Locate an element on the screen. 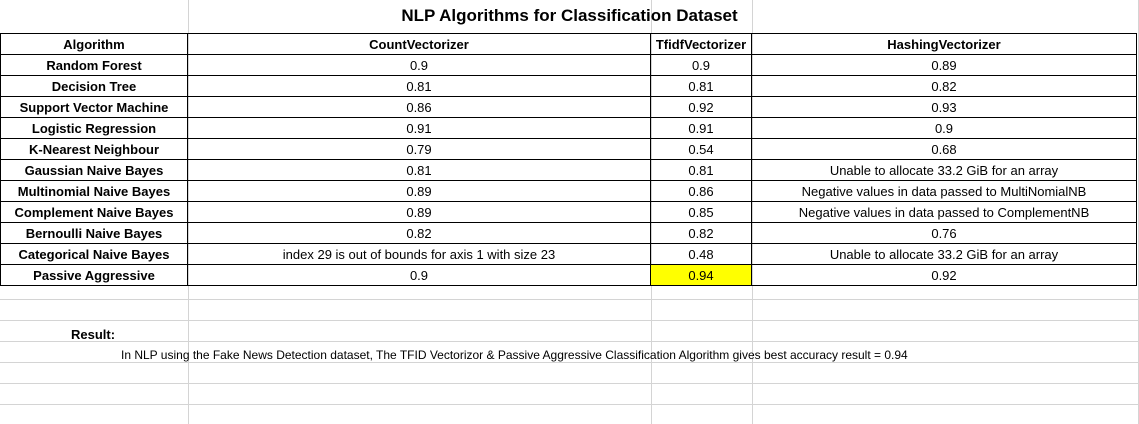 This screenshot has width=1139, height=424. table-row: Passive Aggressive 0.9 0.94 0.92 is located at coordinates (568, 275).